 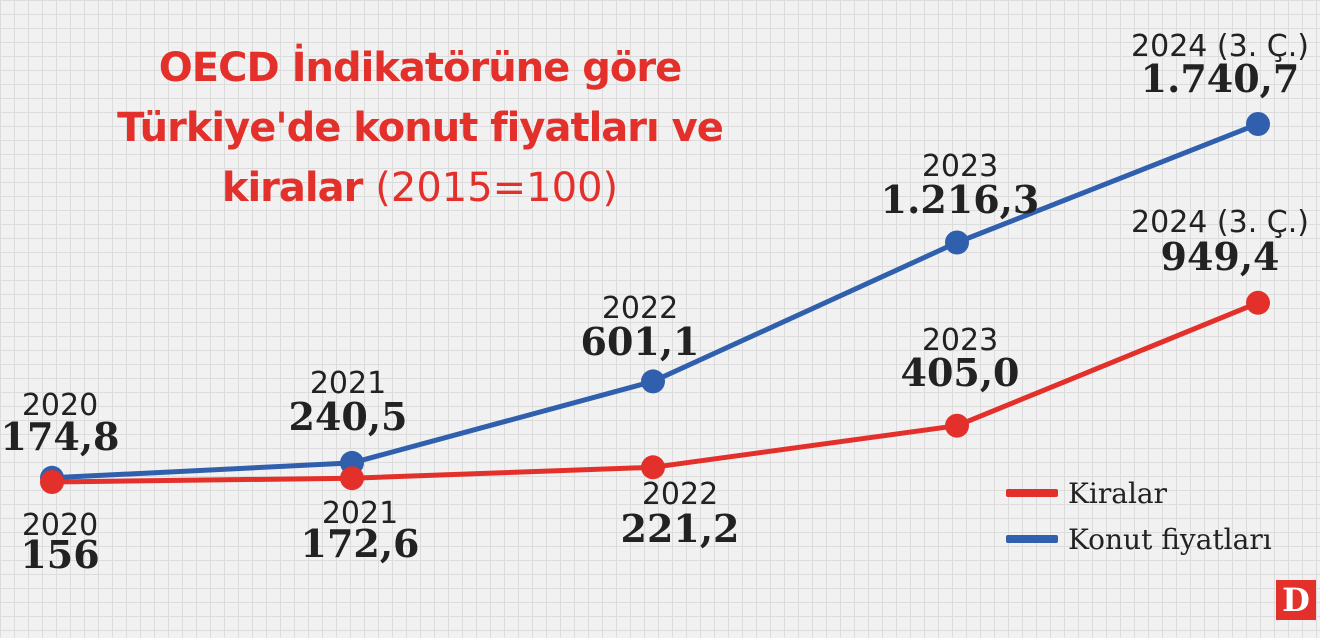 I want to click on title-subtitle: (2015=100), so click(x=497, y=188).